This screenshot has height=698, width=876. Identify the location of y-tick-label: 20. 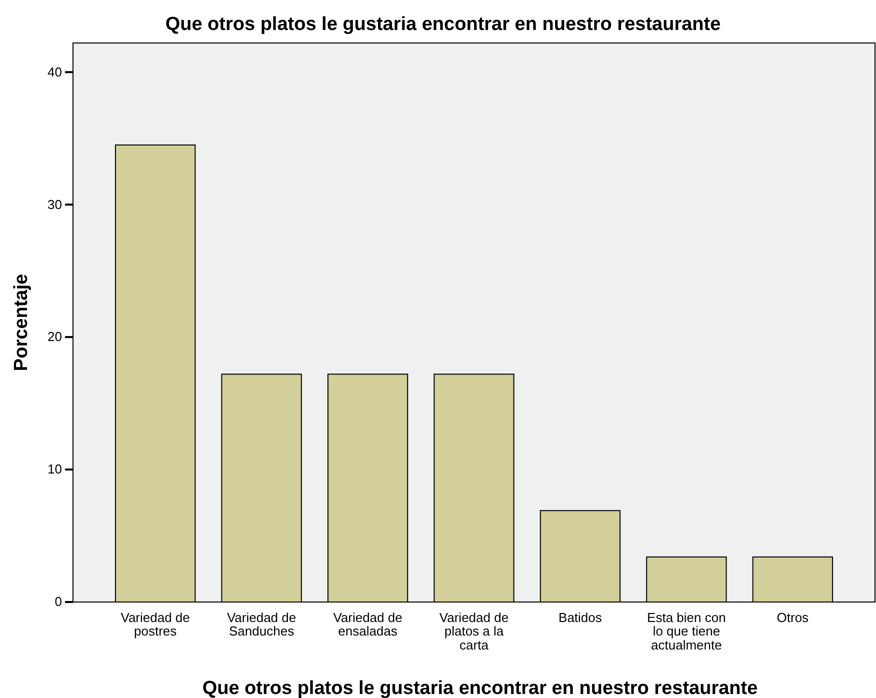
(55, 336).